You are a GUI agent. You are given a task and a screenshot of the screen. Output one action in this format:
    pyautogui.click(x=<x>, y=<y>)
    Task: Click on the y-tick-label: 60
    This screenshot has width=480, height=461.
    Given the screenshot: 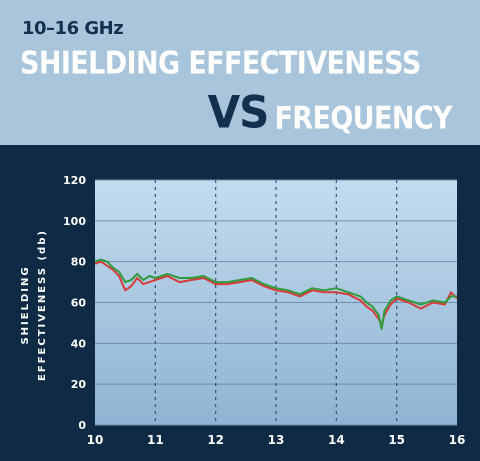 What is the action you would take?
    pyautogui.click(x=79, y=303)
    